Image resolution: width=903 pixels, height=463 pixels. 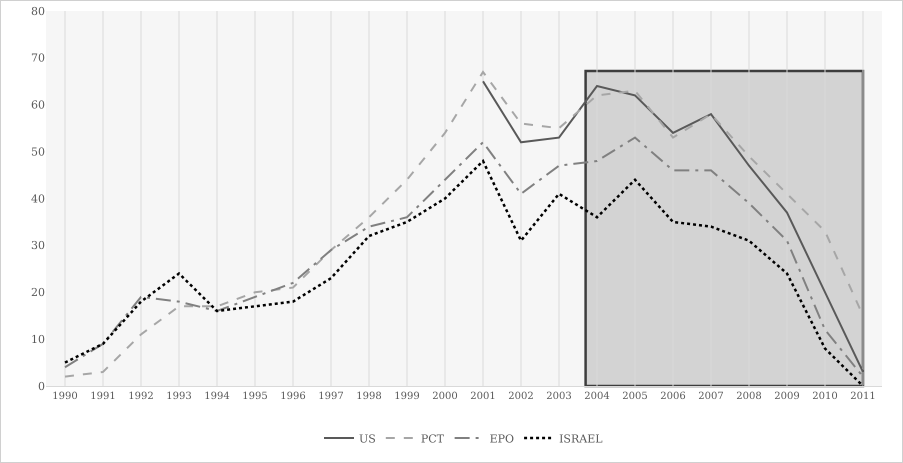 What do you see at coordinates (597, 396) in the screenshot?
I see `x-tick-label: 2004` at bounding box center [597, 396].